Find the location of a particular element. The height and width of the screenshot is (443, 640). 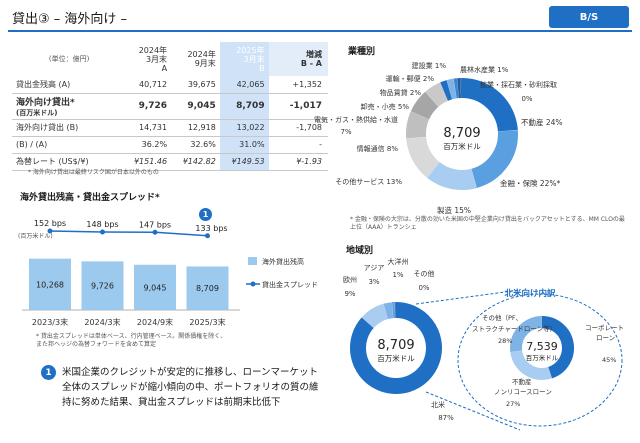

col-header-diff: 増減 B - A is located at coordinates (298, 59).